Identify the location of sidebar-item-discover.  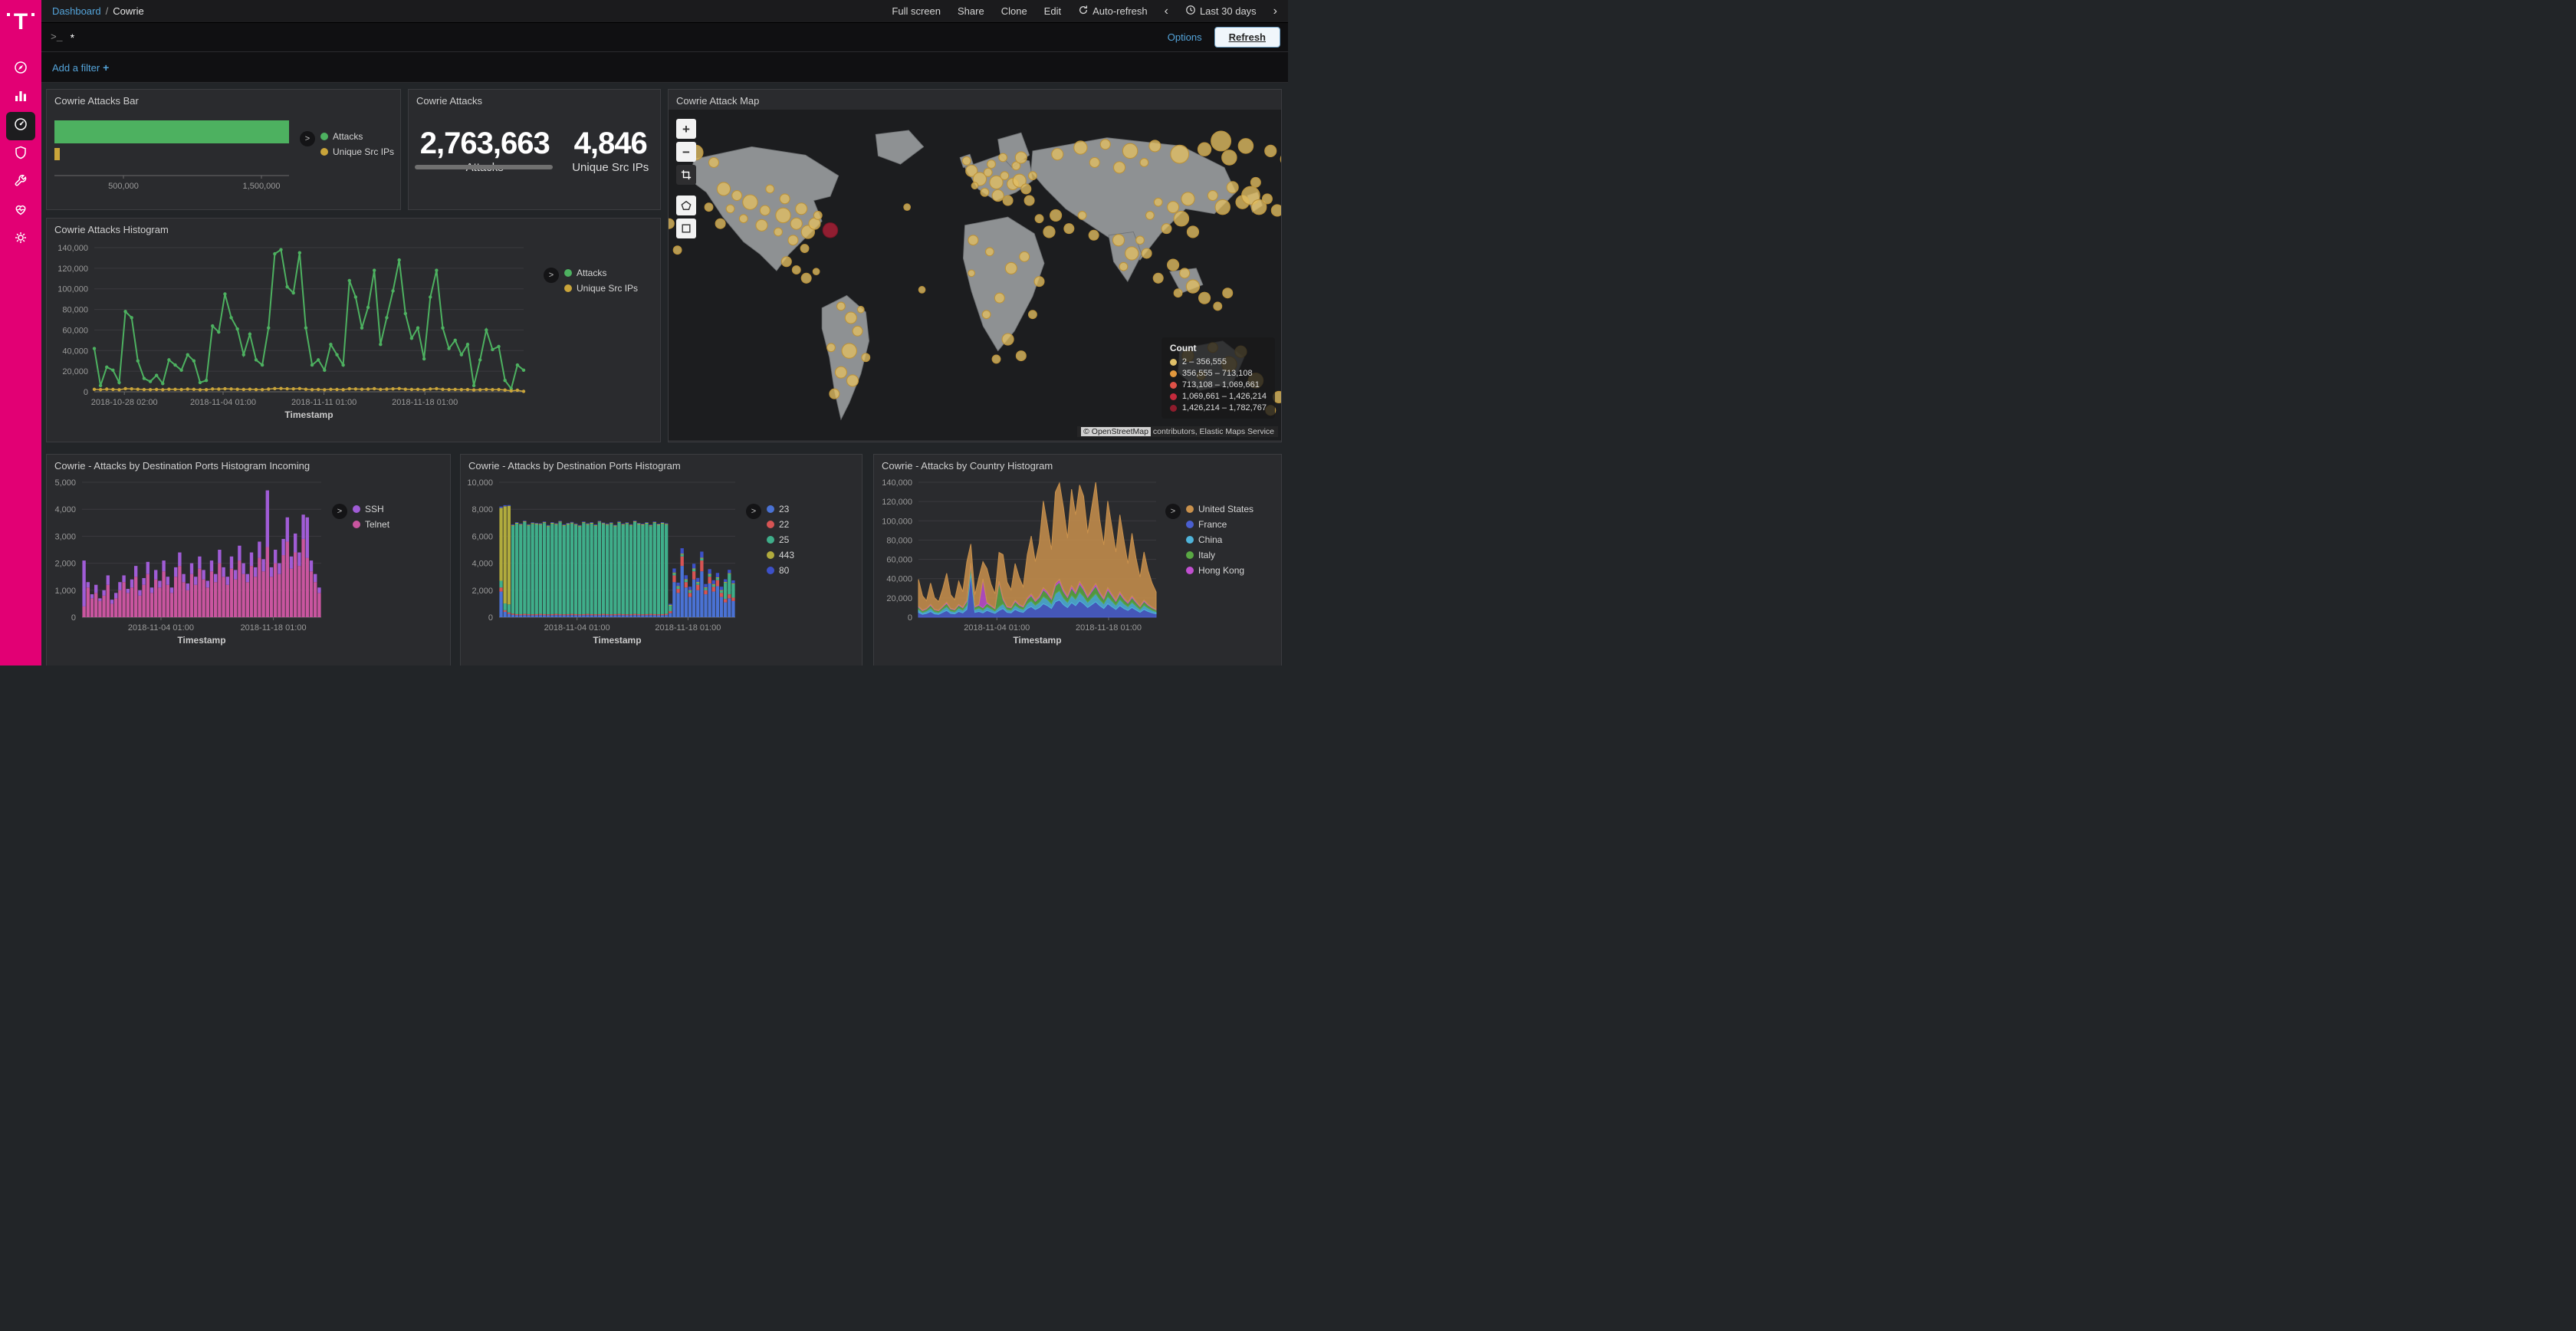
(21, 69).